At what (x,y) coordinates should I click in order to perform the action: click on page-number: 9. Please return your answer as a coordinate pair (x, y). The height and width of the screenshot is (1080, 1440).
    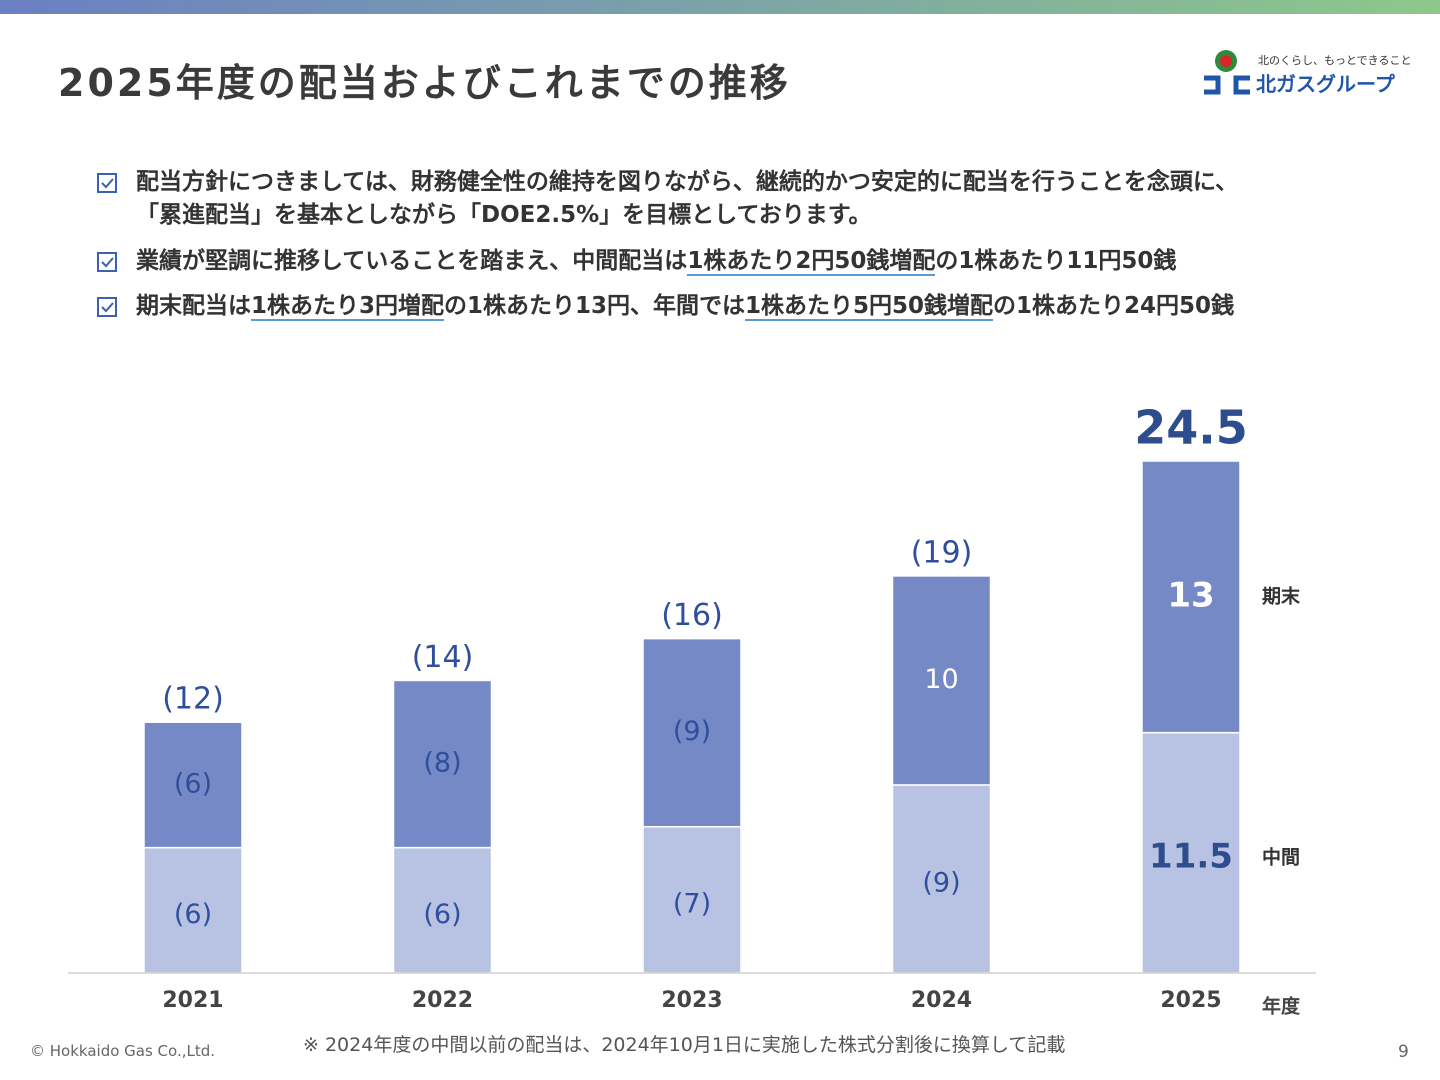
    Looking at the image, I should click on (1403, 1052).